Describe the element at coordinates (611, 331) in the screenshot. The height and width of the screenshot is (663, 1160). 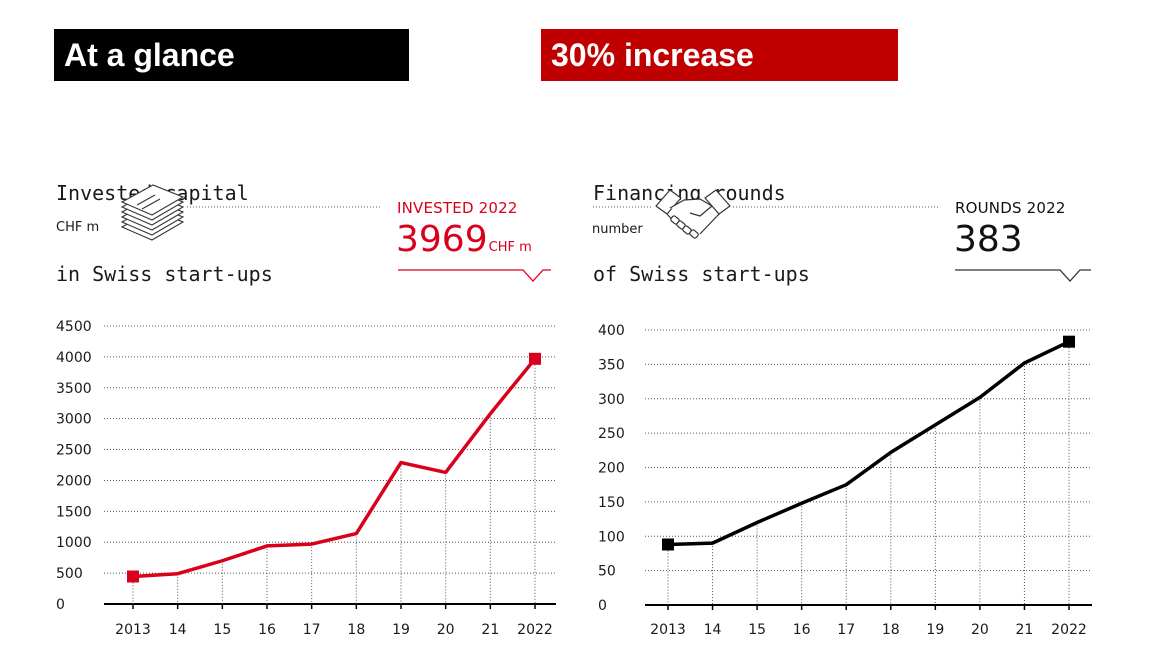
I see `y-tick-label: 400` at that location.